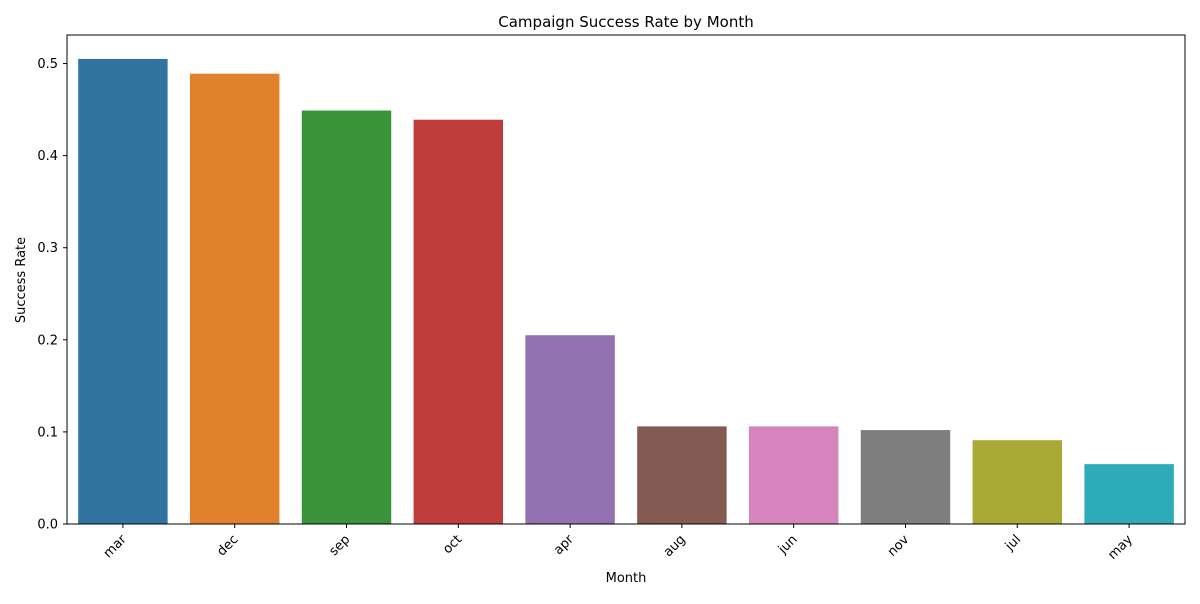  Describe the element at coordinates (123, 291) in the screenshot. I see `bar-mar` at that location.